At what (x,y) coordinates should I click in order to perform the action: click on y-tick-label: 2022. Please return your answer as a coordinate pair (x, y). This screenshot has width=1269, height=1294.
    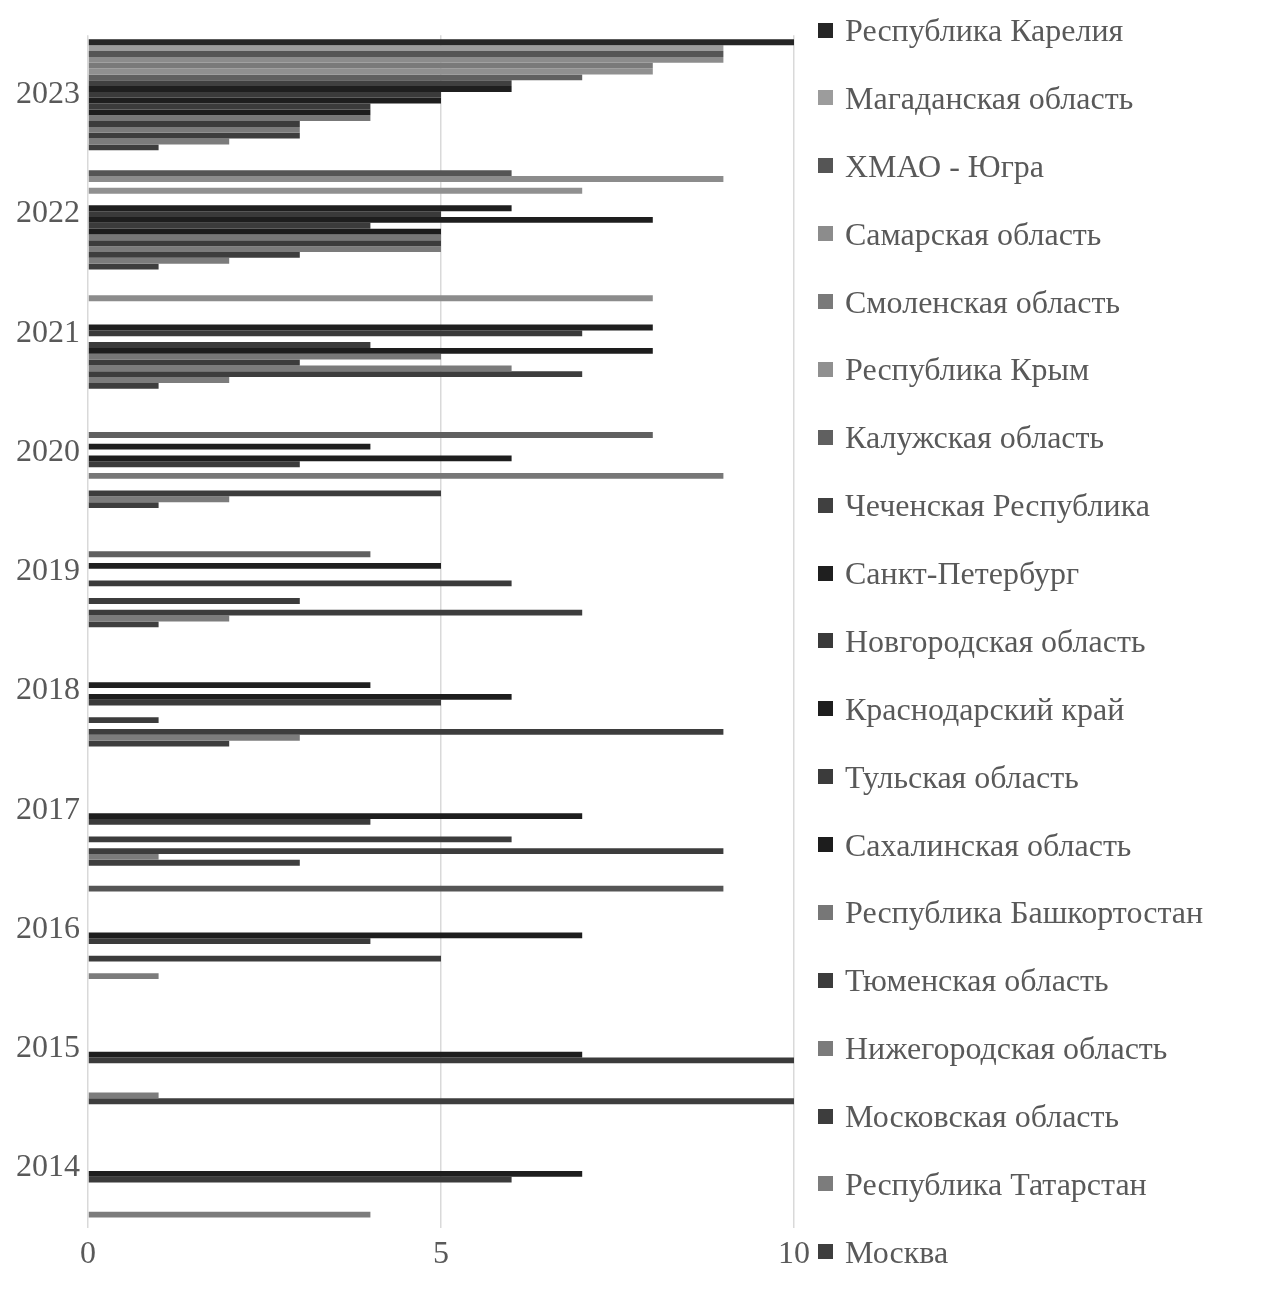
    Looking at the image, I should click on (48, 211).